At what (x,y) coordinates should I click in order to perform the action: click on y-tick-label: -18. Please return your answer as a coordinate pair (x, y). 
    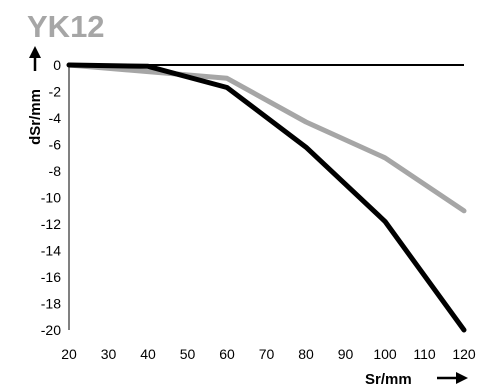
    Looking at the image, I should click on (51, 304).